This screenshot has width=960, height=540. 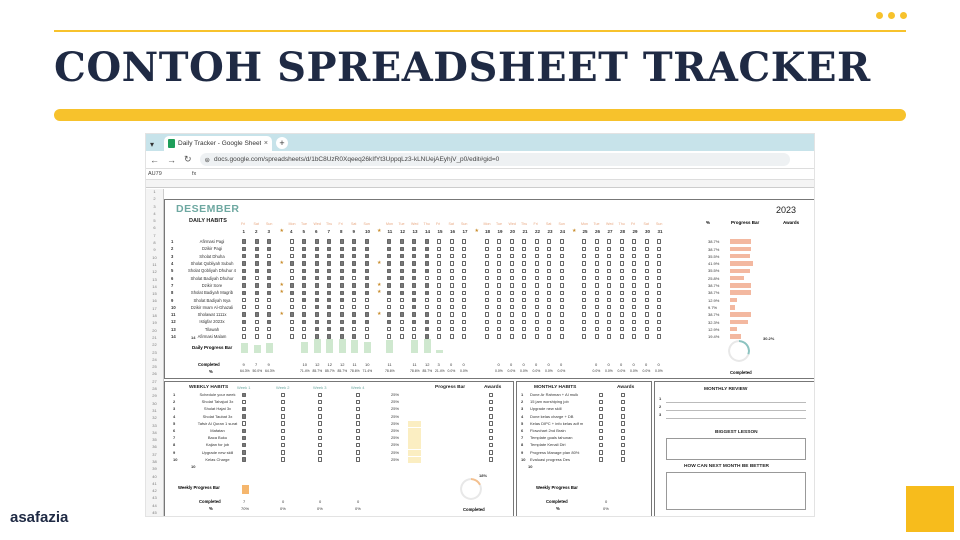 I want to click on row-number: 11, so click(x=154, y=264).